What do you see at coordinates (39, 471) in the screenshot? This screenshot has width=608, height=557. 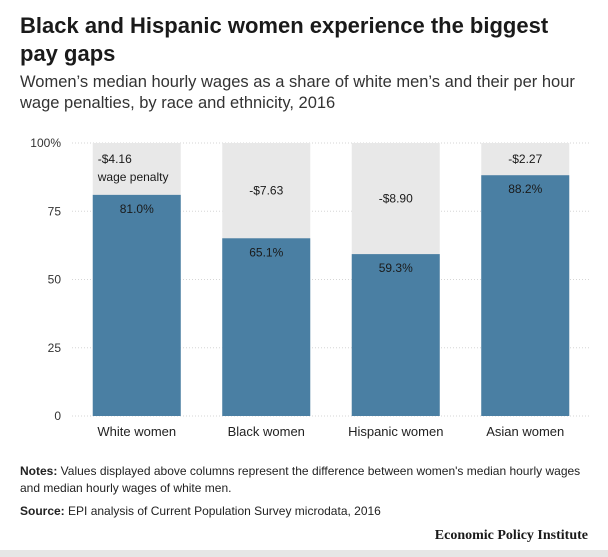 I see `notes-label: Notes:` at bounding box center [39, 471].